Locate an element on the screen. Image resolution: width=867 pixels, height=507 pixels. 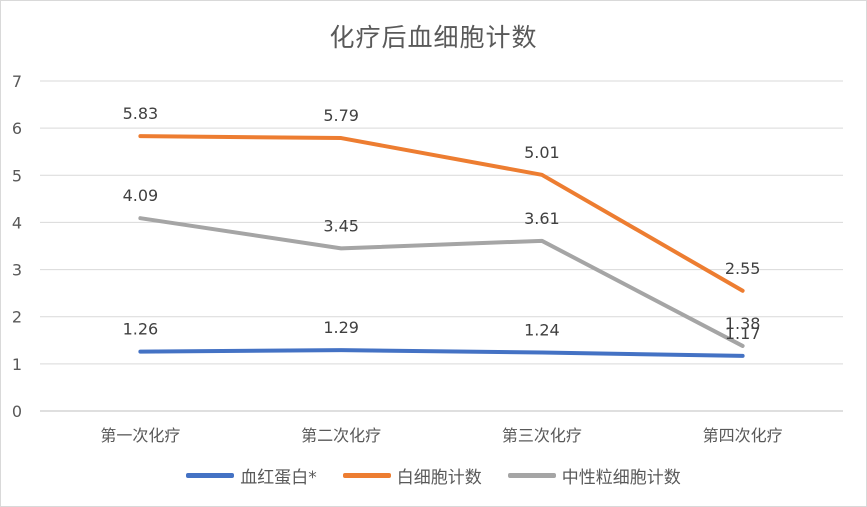
data-label: 5.83 is located at coordinates (141, 113).